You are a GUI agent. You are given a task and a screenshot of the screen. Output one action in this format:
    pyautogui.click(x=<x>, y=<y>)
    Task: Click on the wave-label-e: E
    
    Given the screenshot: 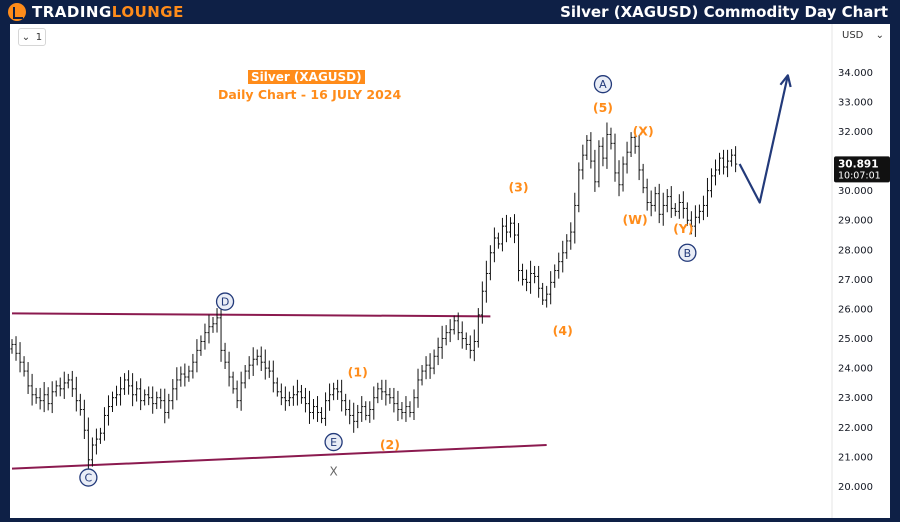 What is the action you would take?
    pyautogui.click(x=333, y=442)
    